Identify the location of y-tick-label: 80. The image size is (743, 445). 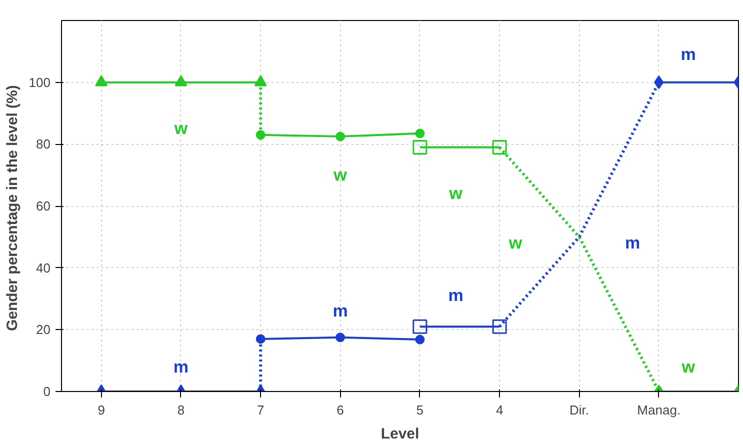
(43, 144).